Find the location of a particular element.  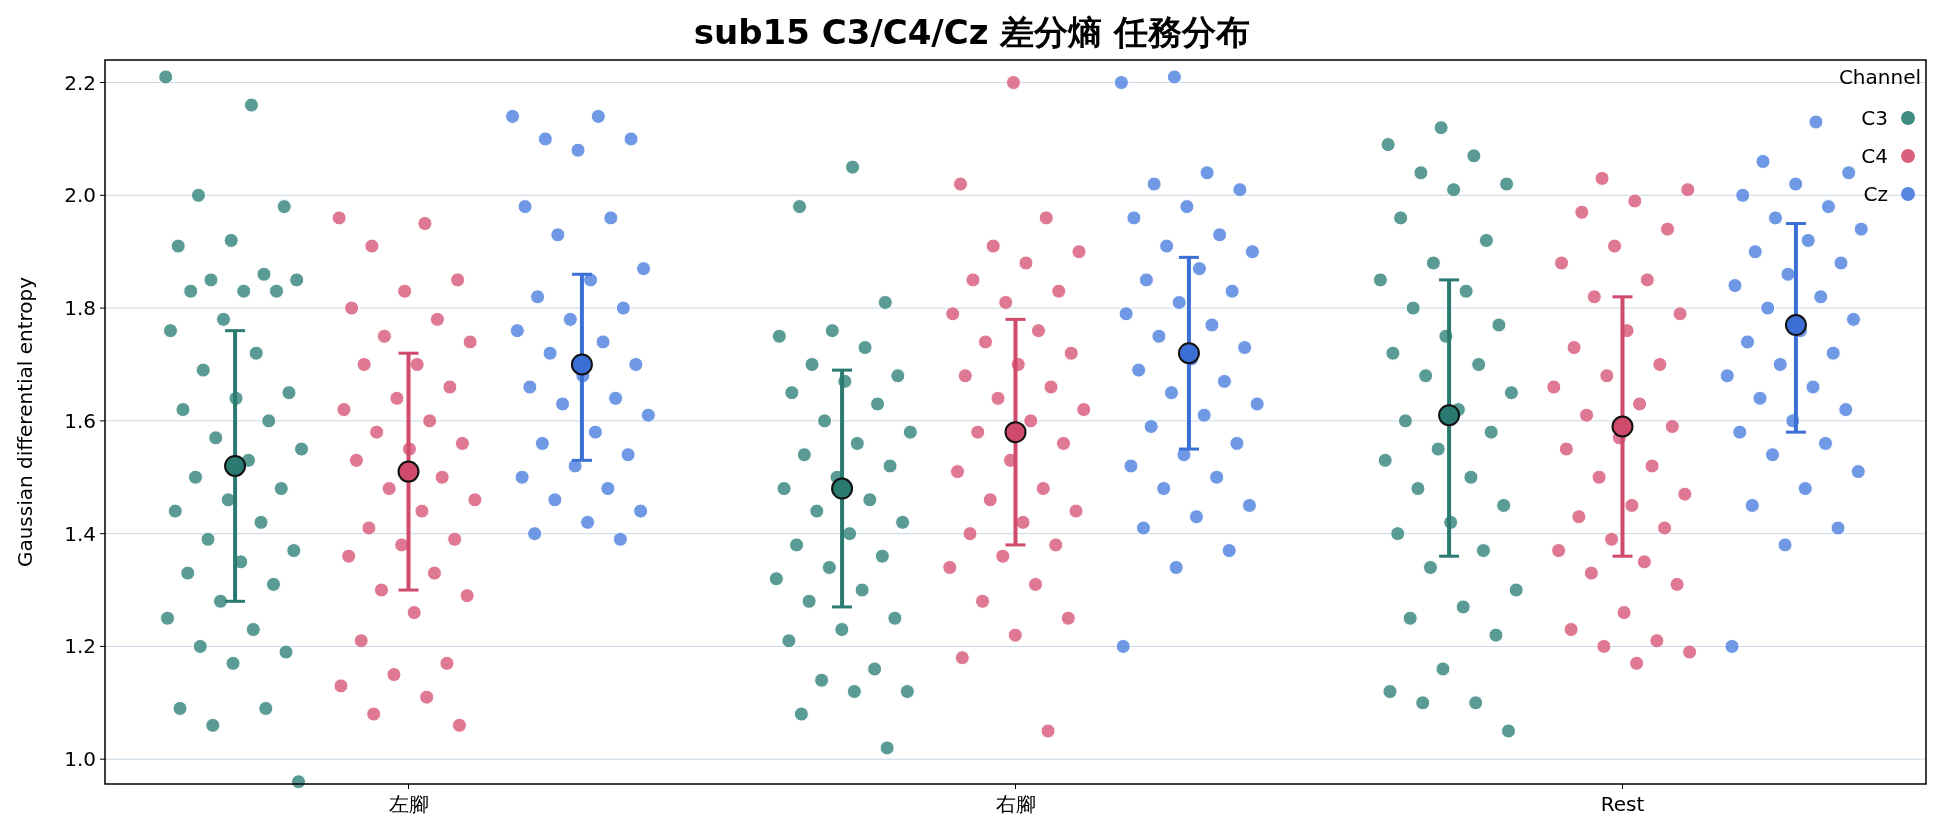

x-tick-label: 左腳 is located at coordinates (408, 804).